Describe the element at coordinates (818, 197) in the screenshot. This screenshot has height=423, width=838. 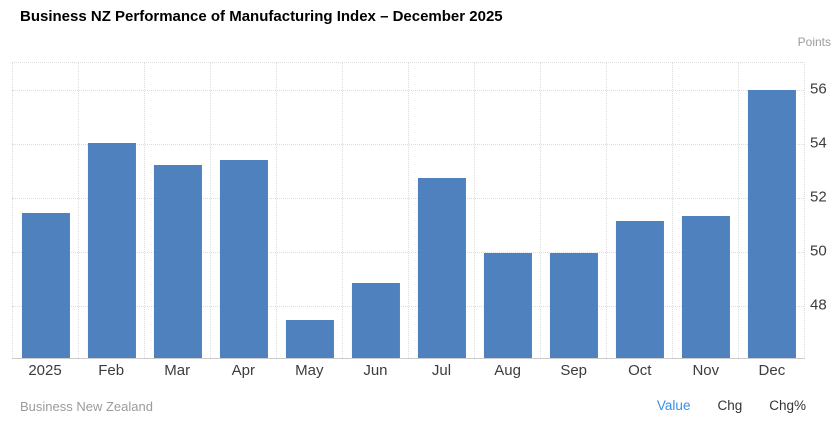
I see `y-axis-label: 52` at that location.